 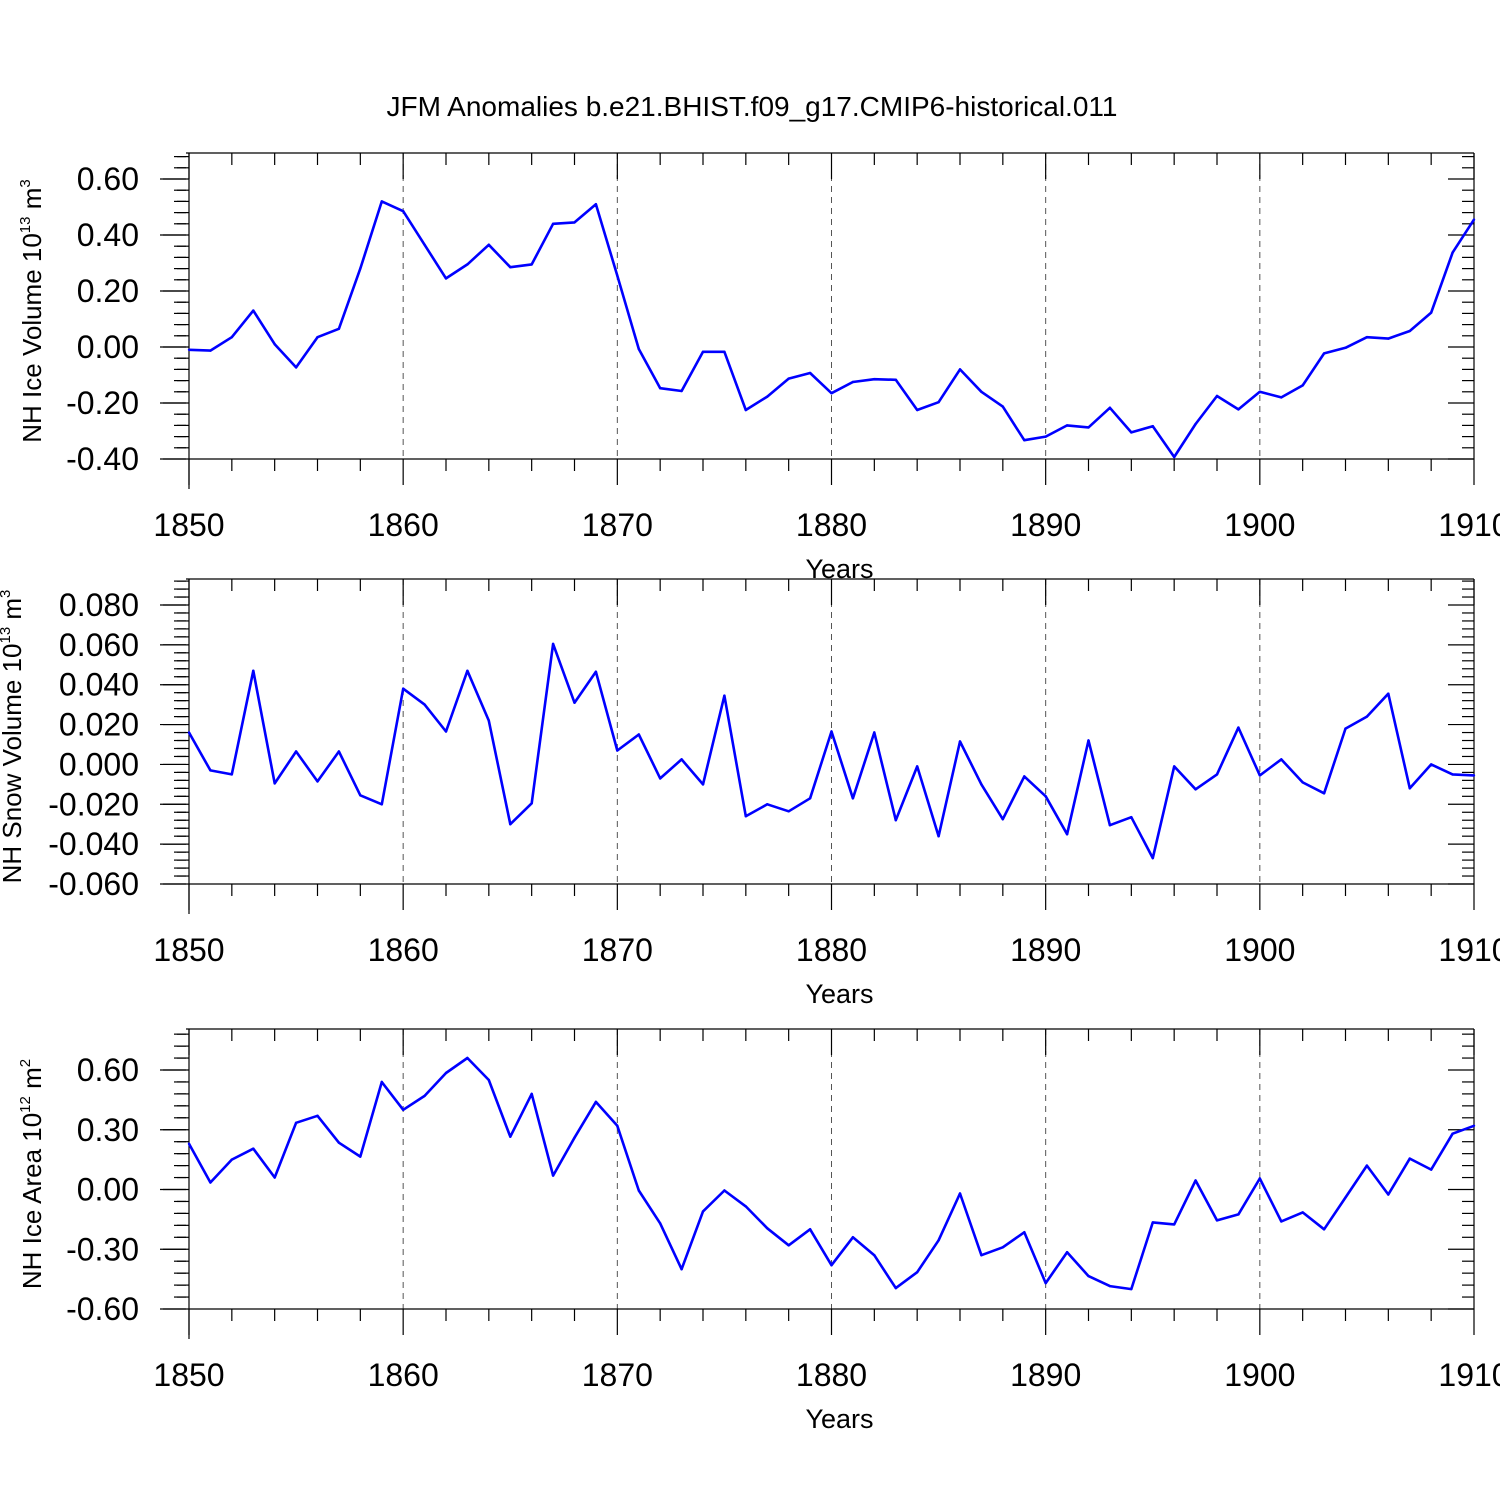 I want to click on x-tick-label: 1870, so click(x=617, y=1375).